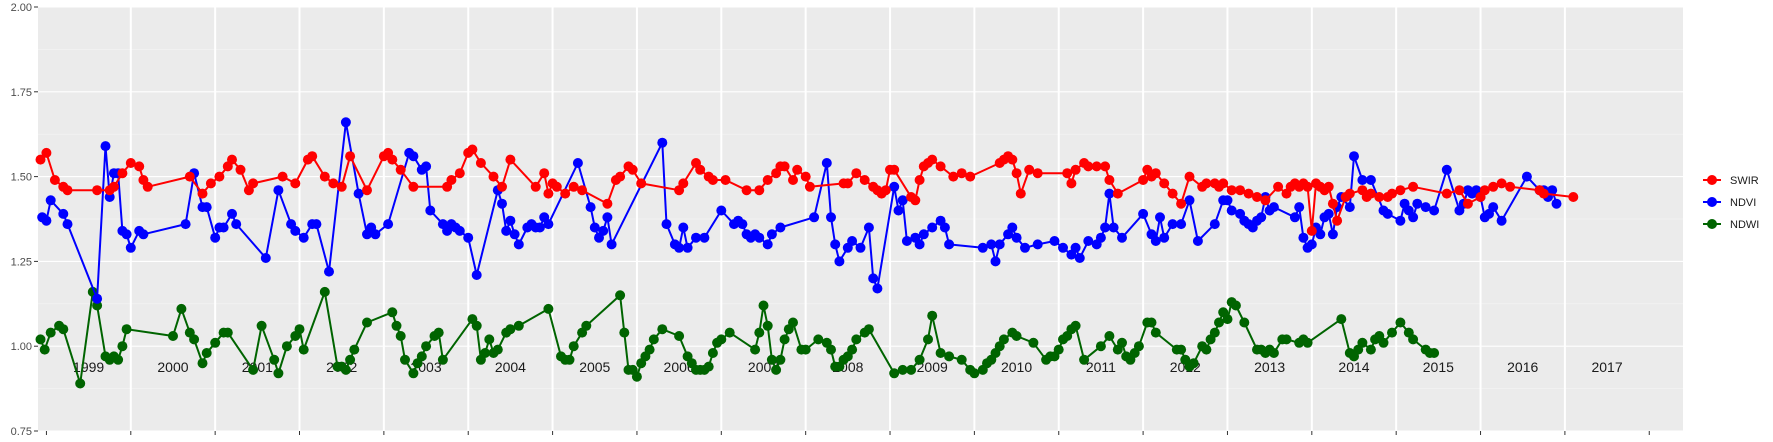 The width and height of the screenshot is (1773, 442). I want to click on year-label: 2015, so click(1438, 367).